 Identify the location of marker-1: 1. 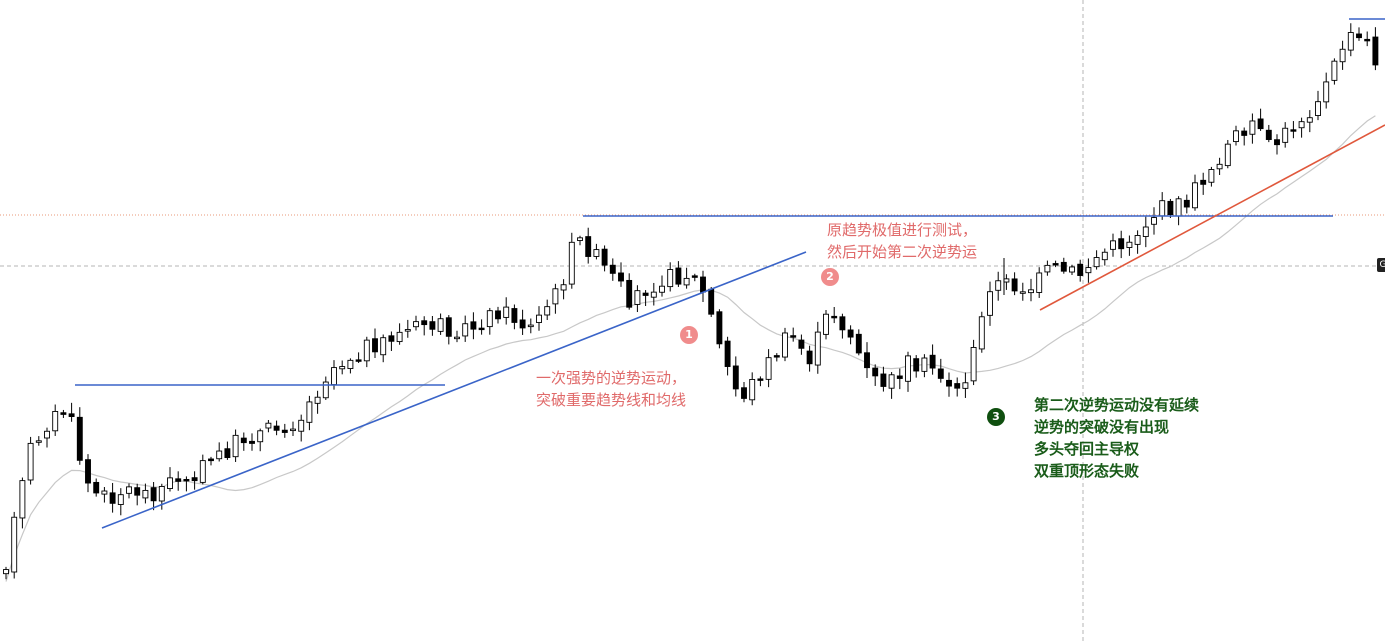
(689, 335).